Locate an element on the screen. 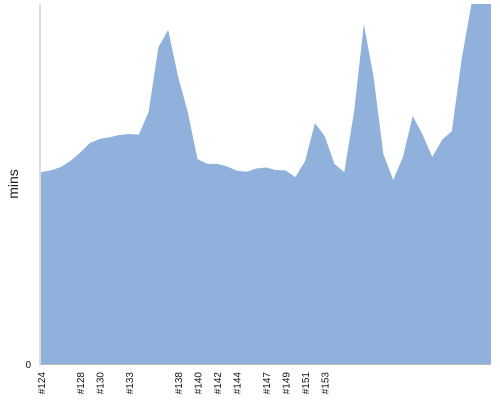 Image resolution: width=500 pixels, height=400 pixels. x-tick-label: #151 is located at coordinates (306, 383).